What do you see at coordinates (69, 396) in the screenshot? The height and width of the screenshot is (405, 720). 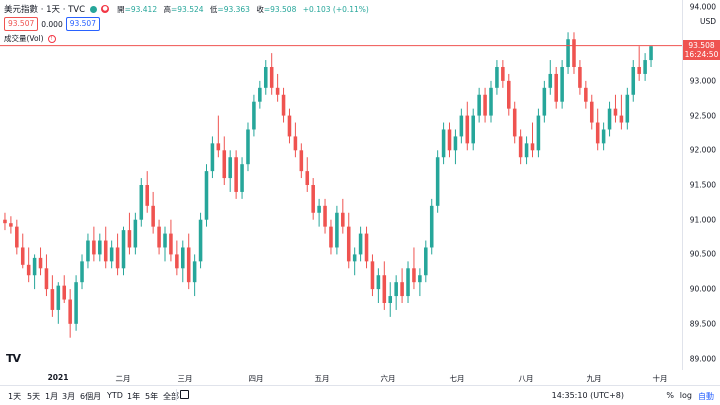 I see `range-3m-button: 3月` at bounding box center [69, 396].